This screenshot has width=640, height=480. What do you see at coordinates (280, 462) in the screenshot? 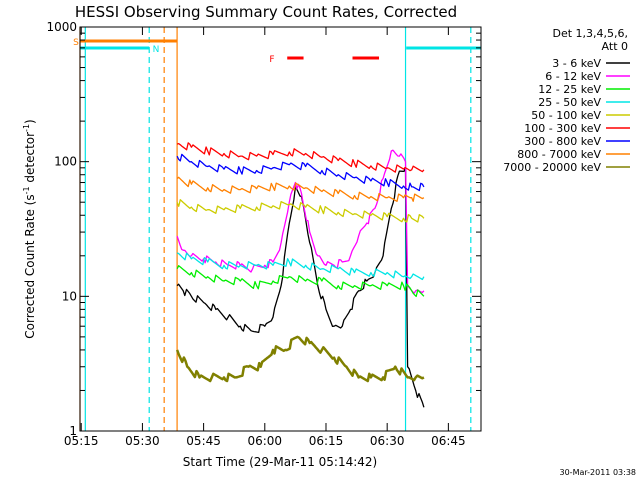
I see `x-axis-label: Start Time (29-Mar-11 05:14:42)` at bounding box center [280, 462].